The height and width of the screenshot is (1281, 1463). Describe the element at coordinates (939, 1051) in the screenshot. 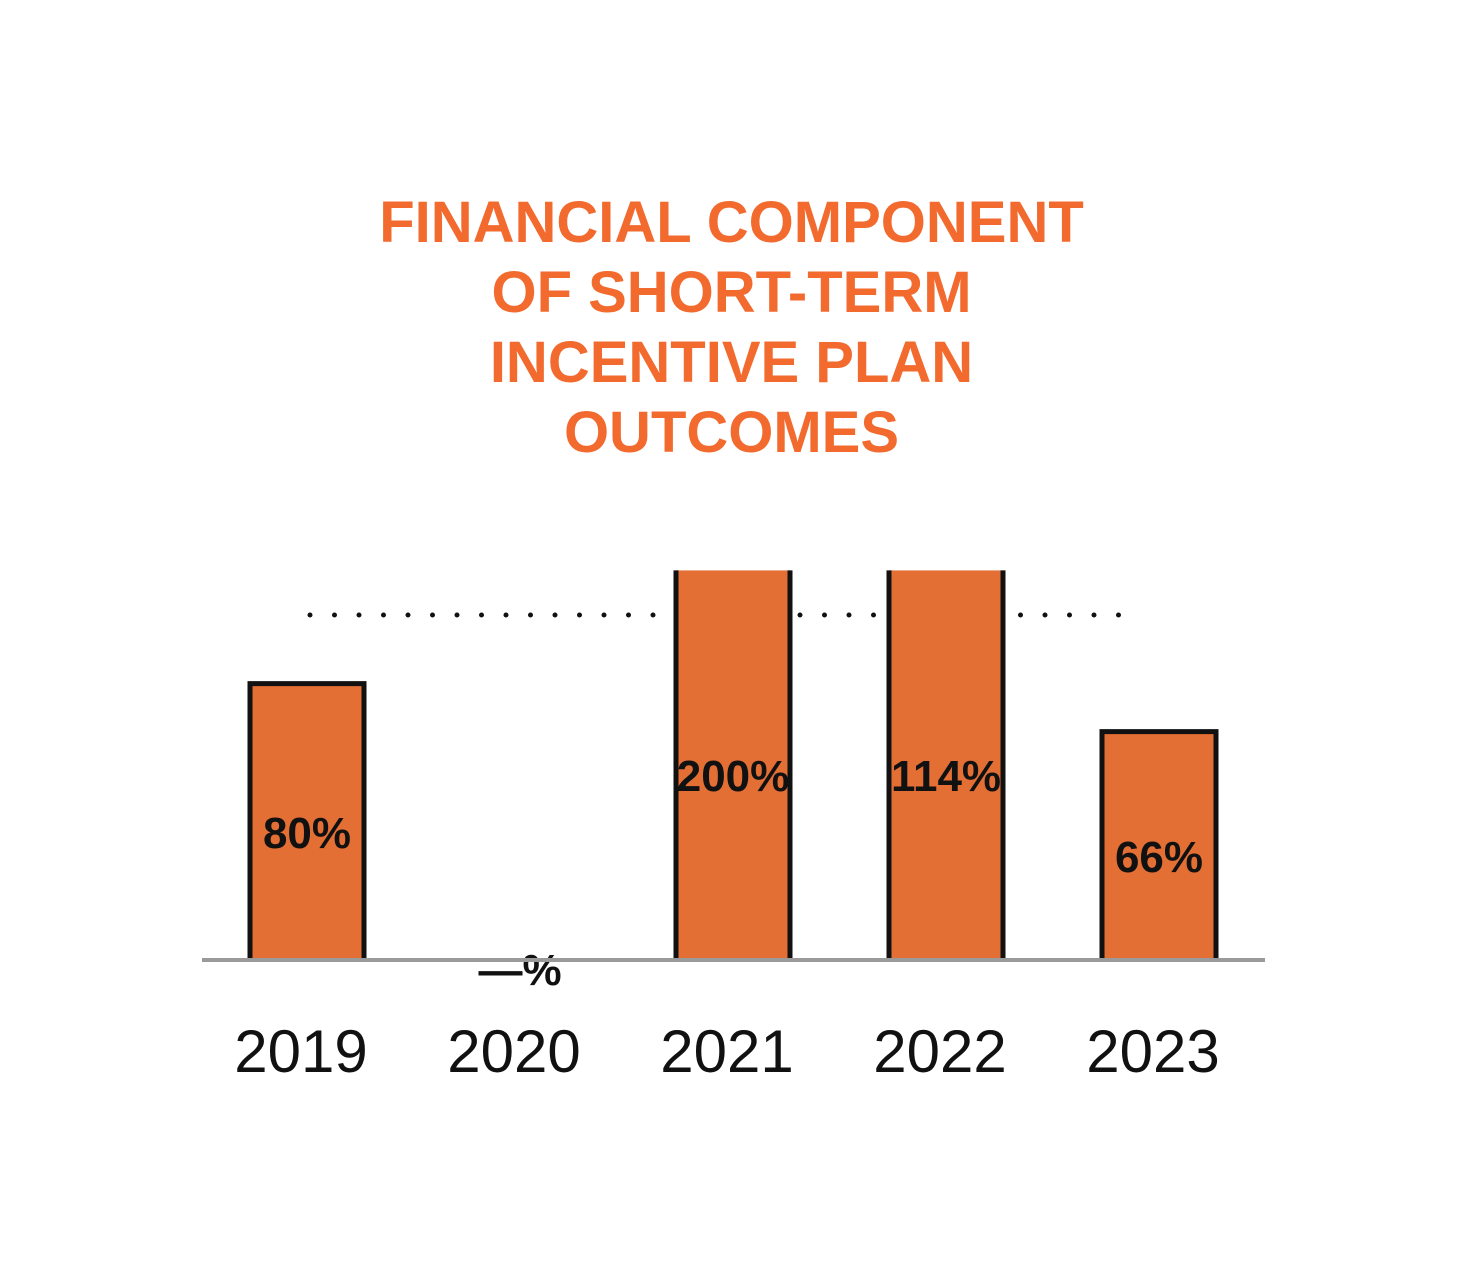

I see `x-tick-label: 2022` at that location.